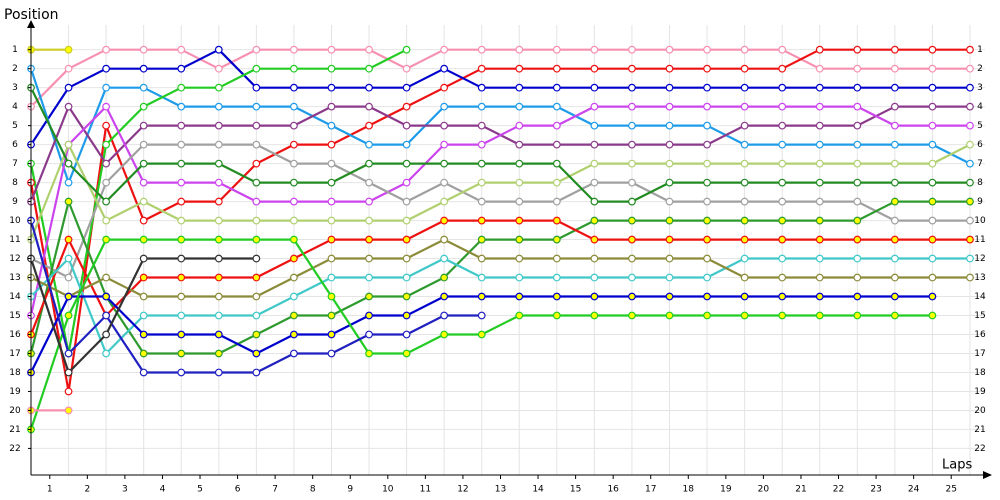 The image size is (1000, 500). What do you see at coordinates (15, 164) in the screenshot?
I see `y-tick-label: 7` at bounding box center [15, 164].